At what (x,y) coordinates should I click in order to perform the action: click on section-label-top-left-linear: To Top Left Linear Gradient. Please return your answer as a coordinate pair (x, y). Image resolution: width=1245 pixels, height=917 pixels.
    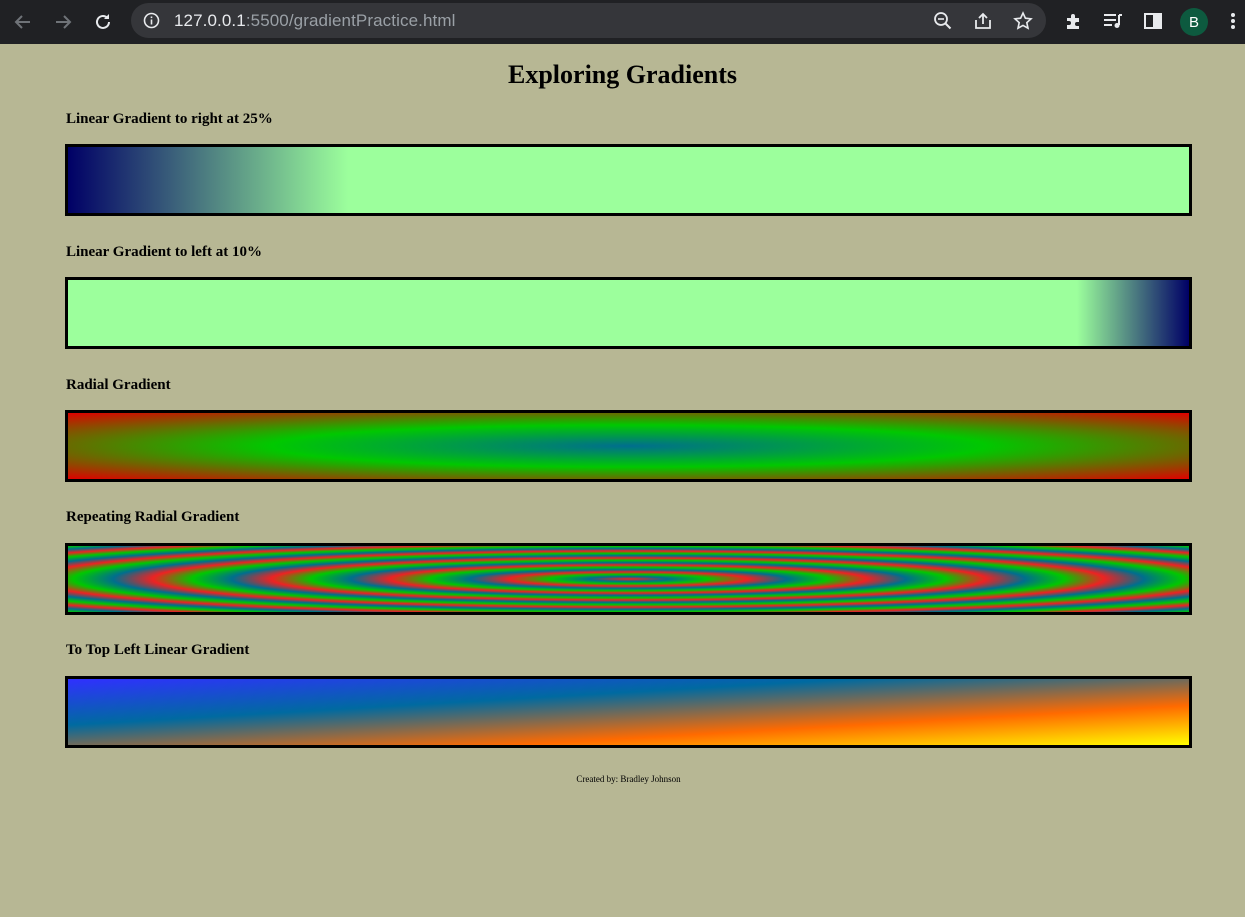
    Looking at the image, I should click on (158, 650).